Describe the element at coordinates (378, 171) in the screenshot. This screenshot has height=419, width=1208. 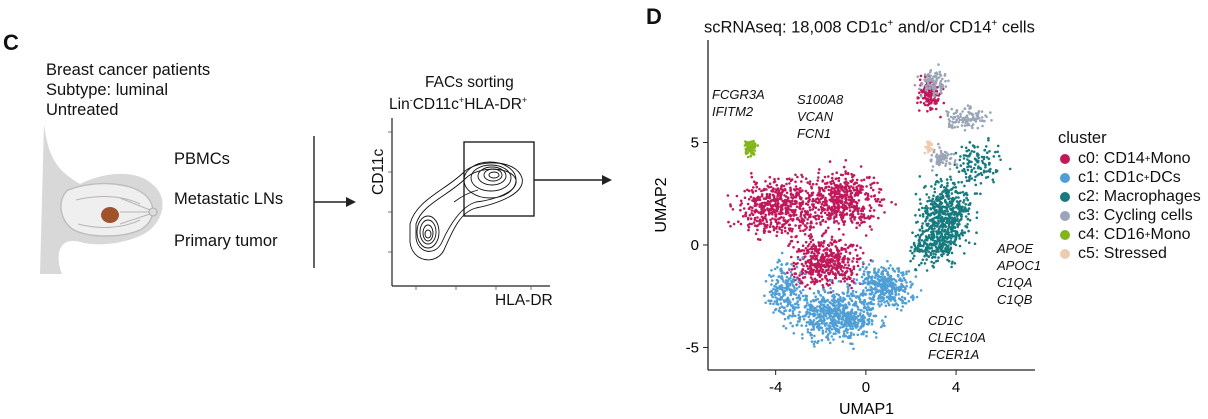
I see `facs-y-label: CD11c` at that location.